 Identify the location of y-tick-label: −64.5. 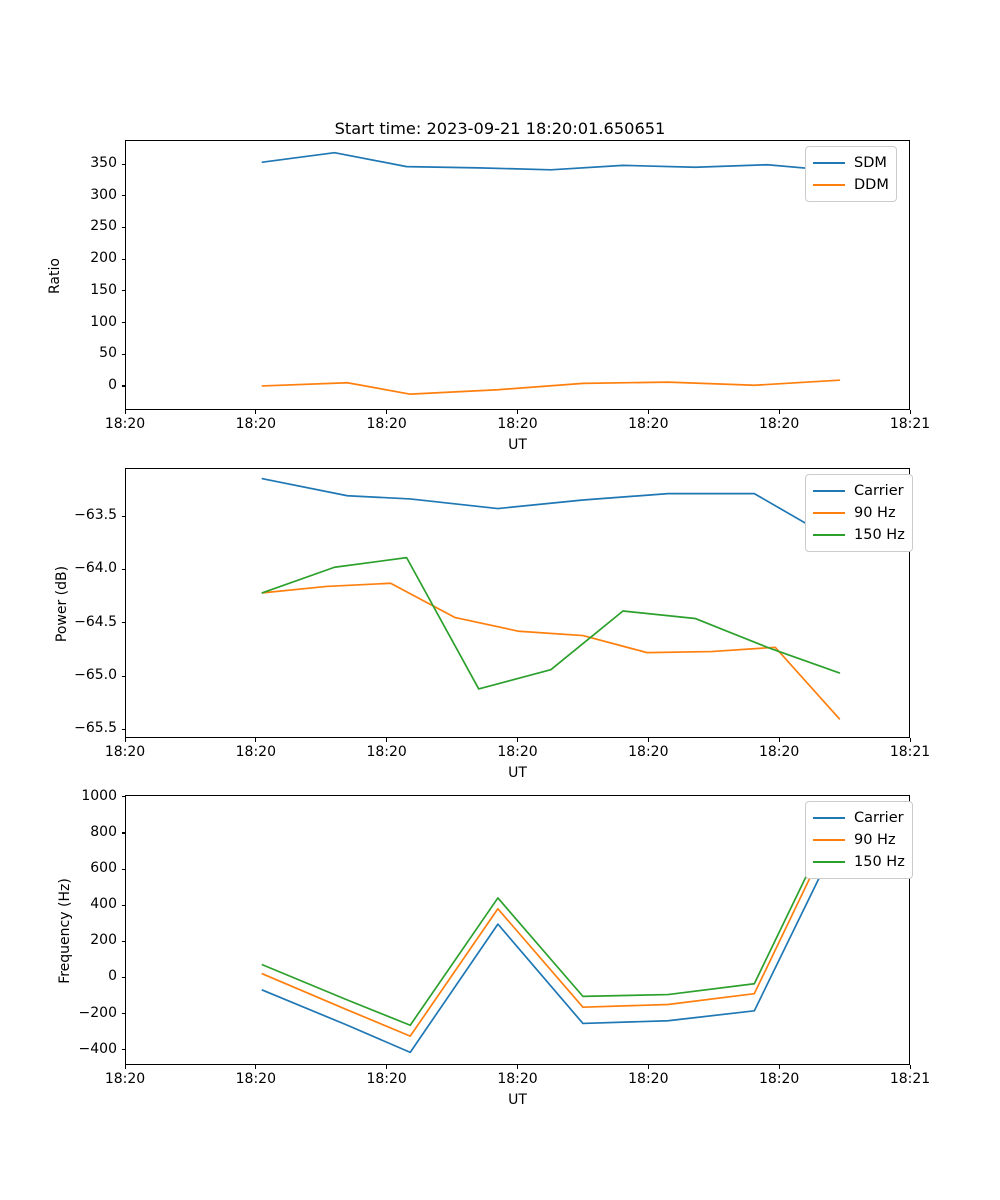
(95, 621).